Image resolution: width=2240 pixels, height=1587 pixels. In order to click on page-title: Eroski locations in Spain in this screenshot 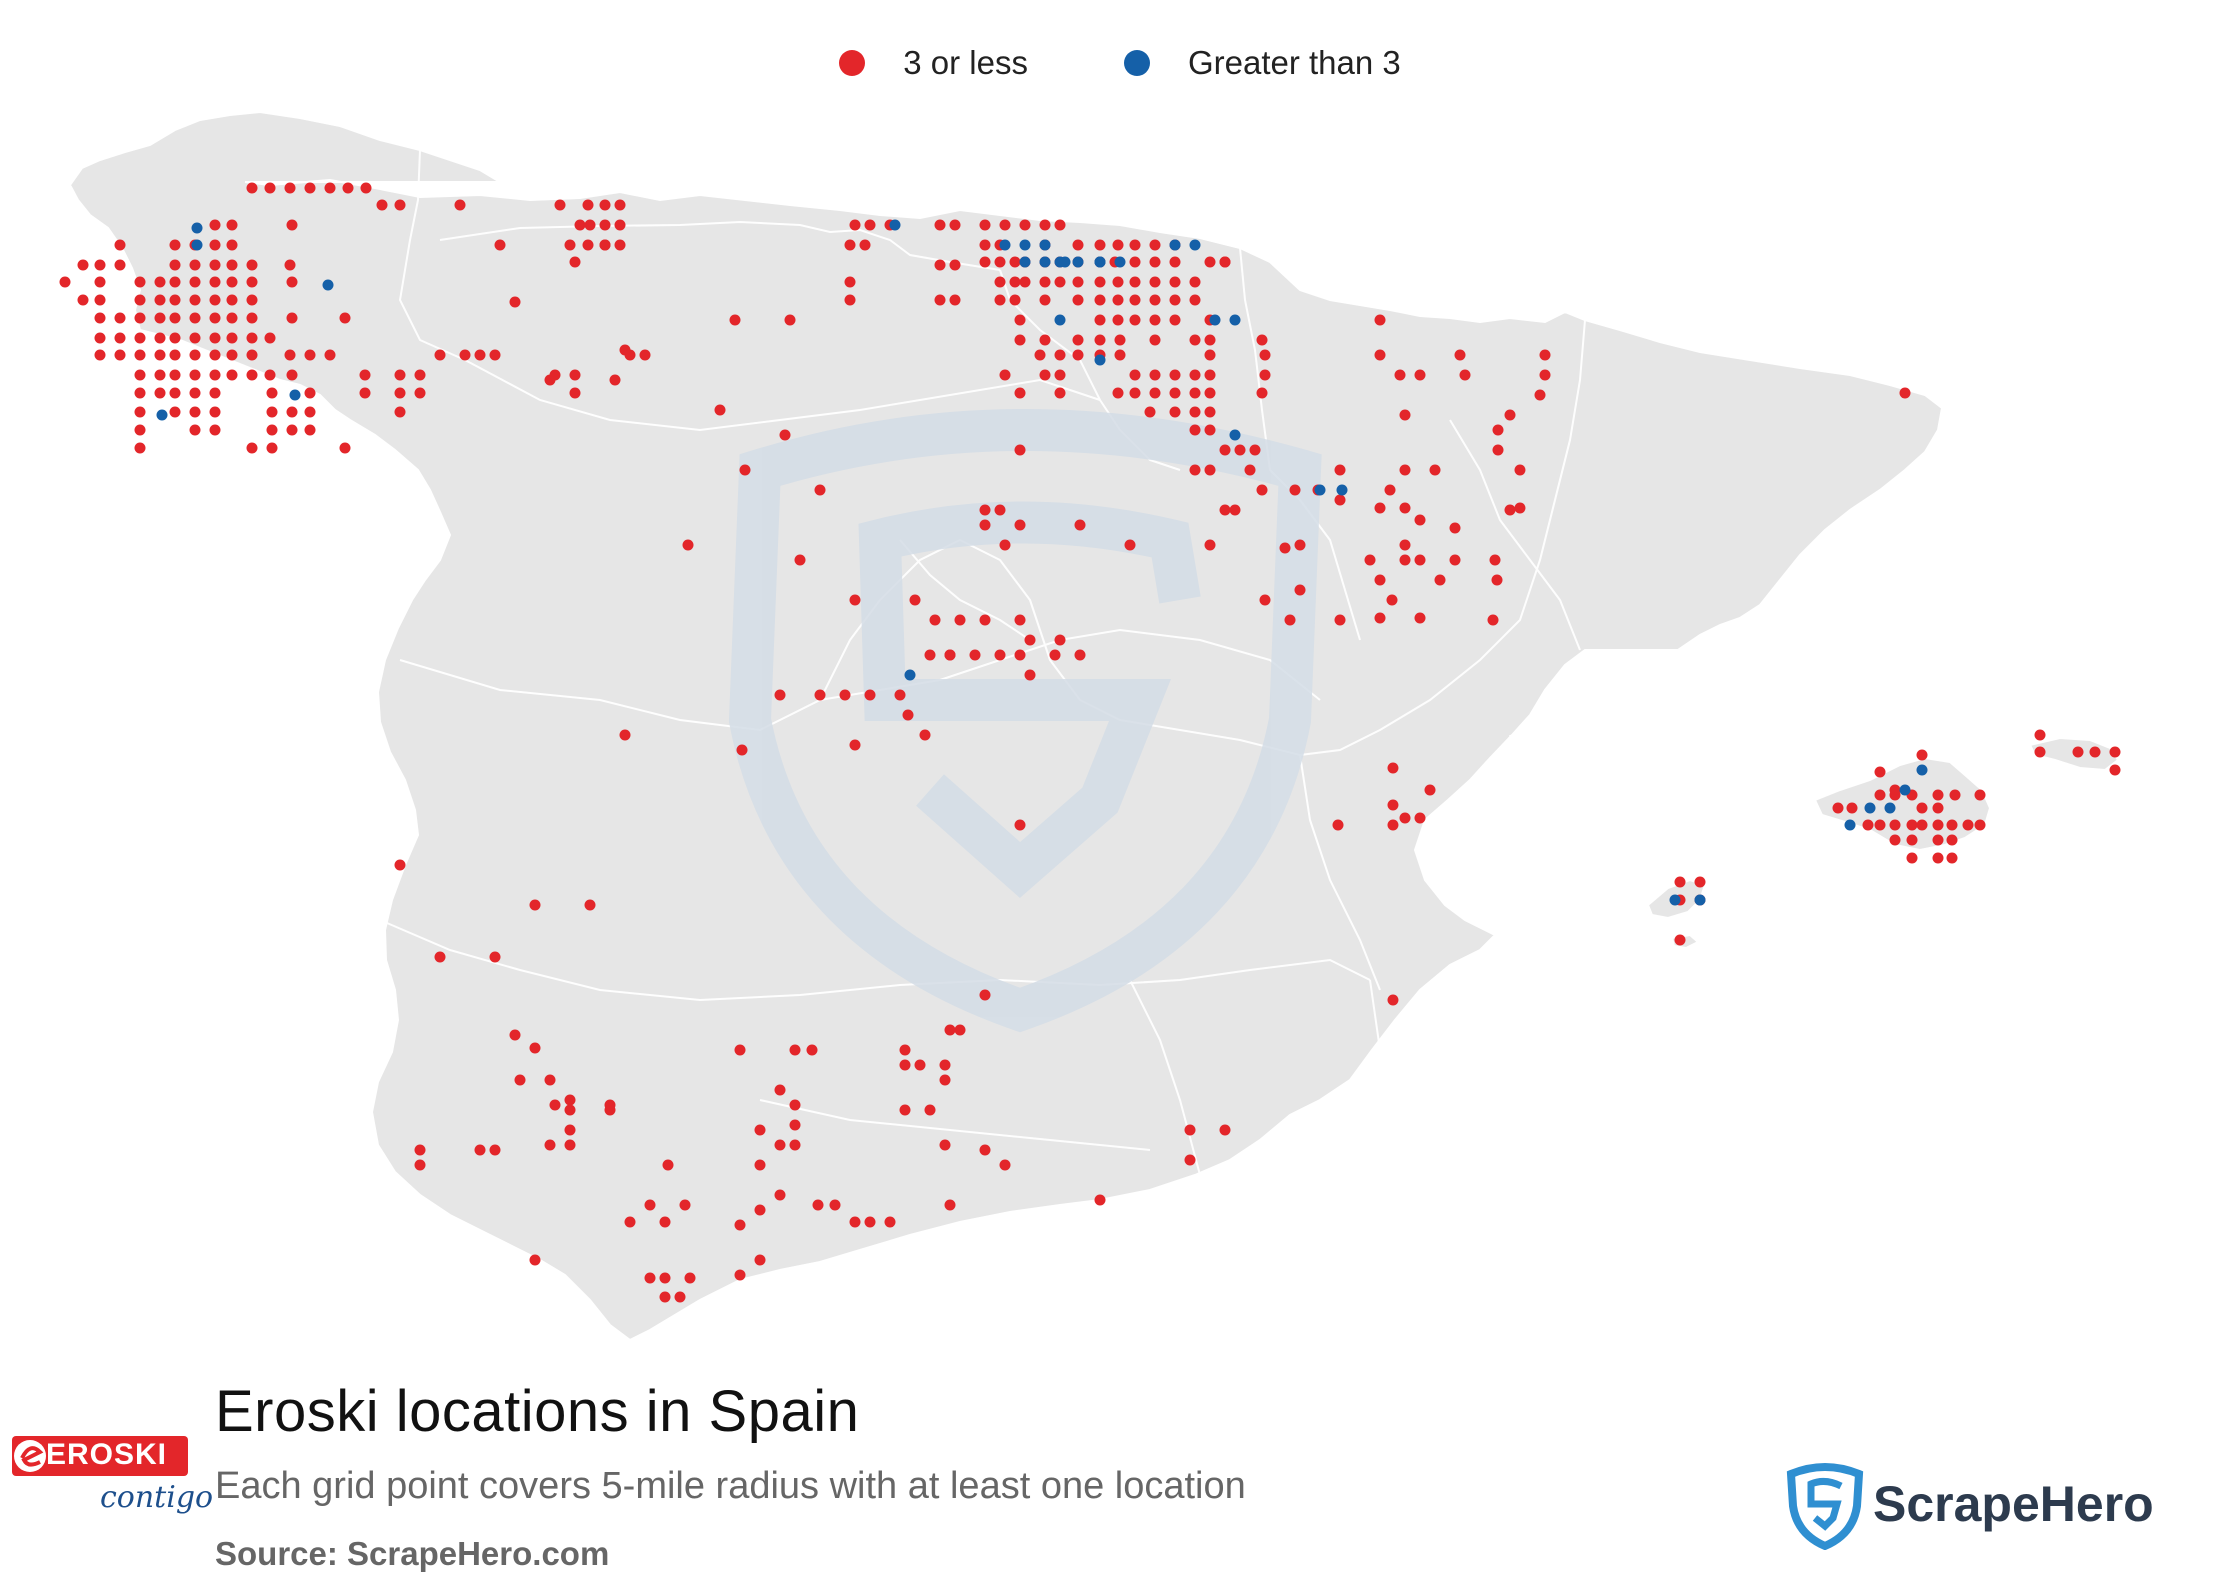, I will do `click(537, 1411)`.